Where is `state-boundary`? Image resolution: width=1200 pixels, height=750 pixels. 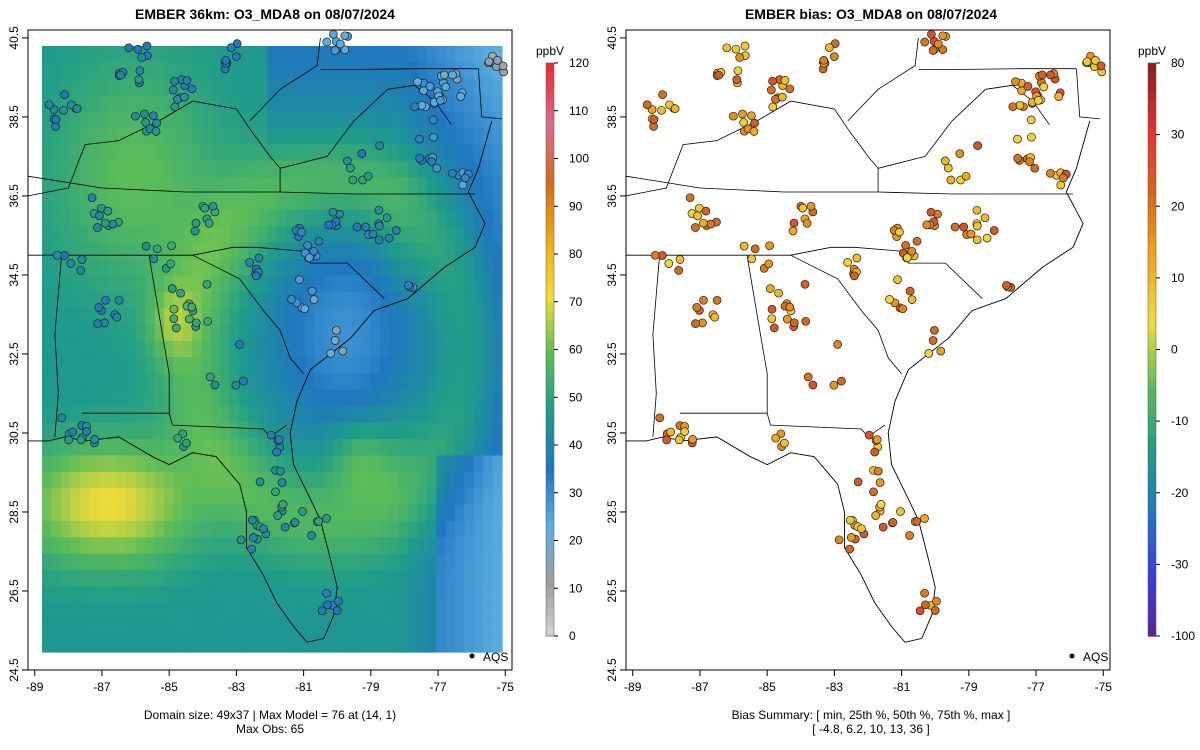 state-boundary is located at coordinates (945, 126).